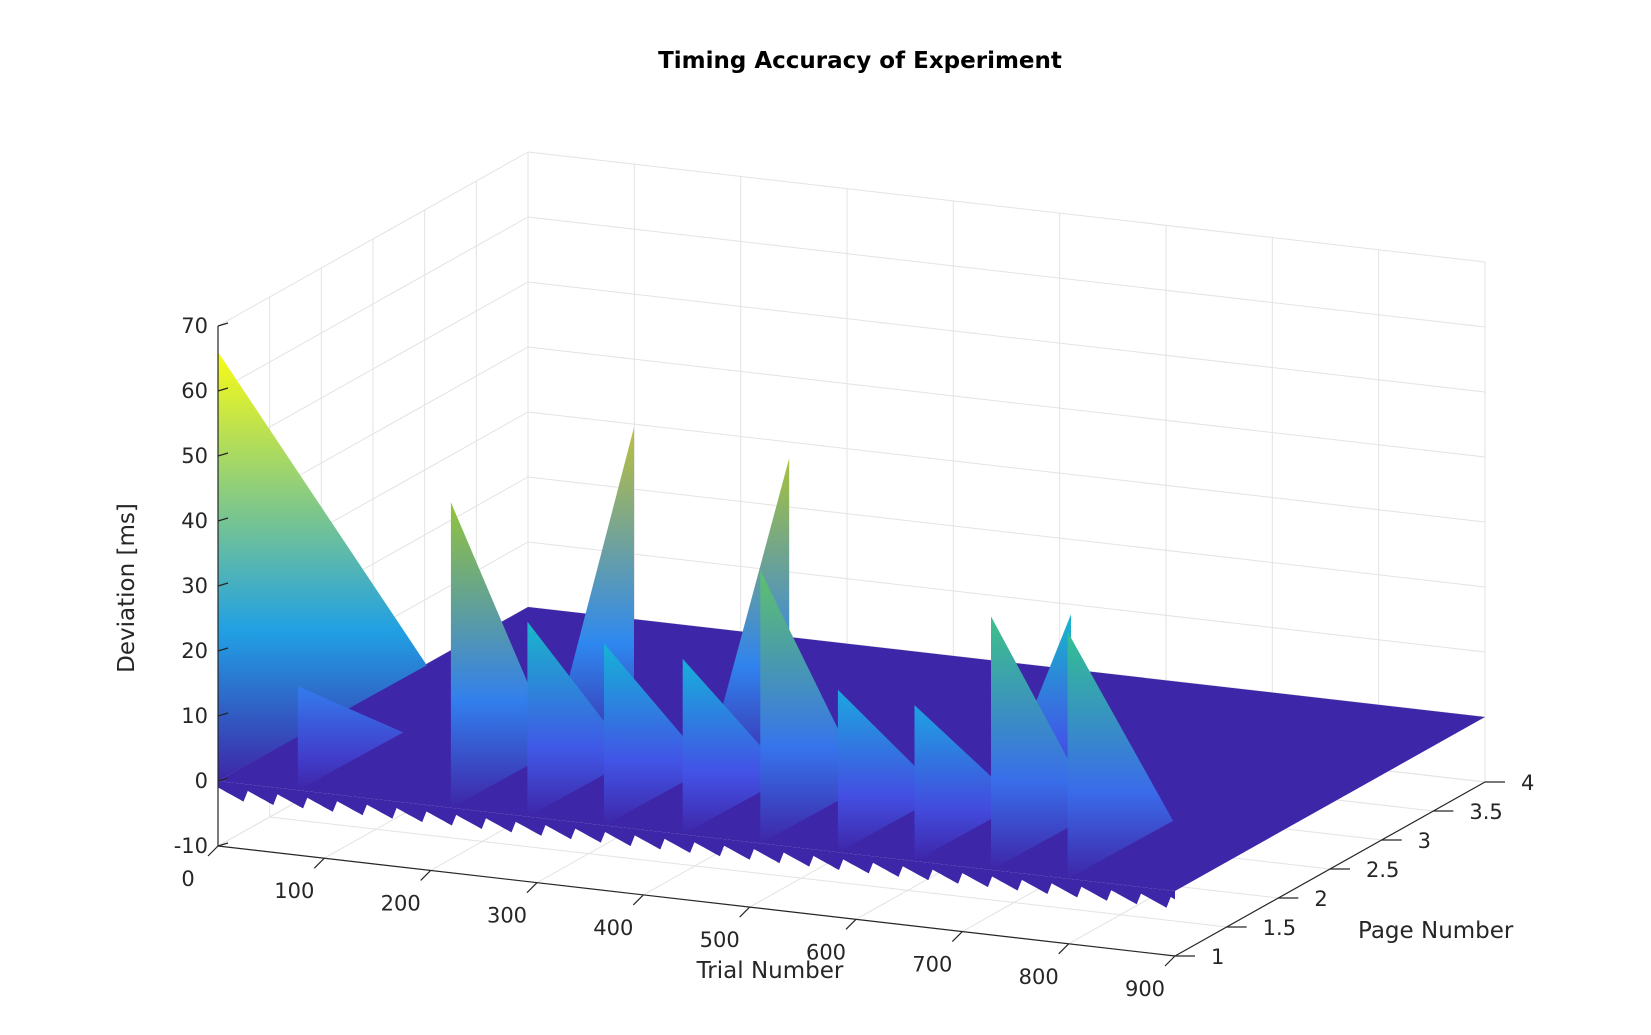  What do you see at coordinates (770, 971) in the screenshot?
I see `x-axis-label: Trial Number` at bounding box center [770, 971].